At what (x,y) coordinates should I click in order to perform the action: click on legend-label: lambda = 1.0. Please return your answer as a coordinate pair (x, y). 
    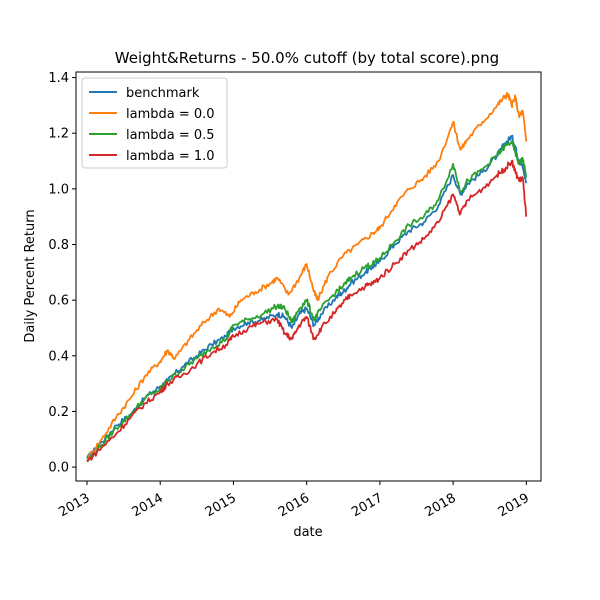
    Looking at the image, I should click on (170, 156).